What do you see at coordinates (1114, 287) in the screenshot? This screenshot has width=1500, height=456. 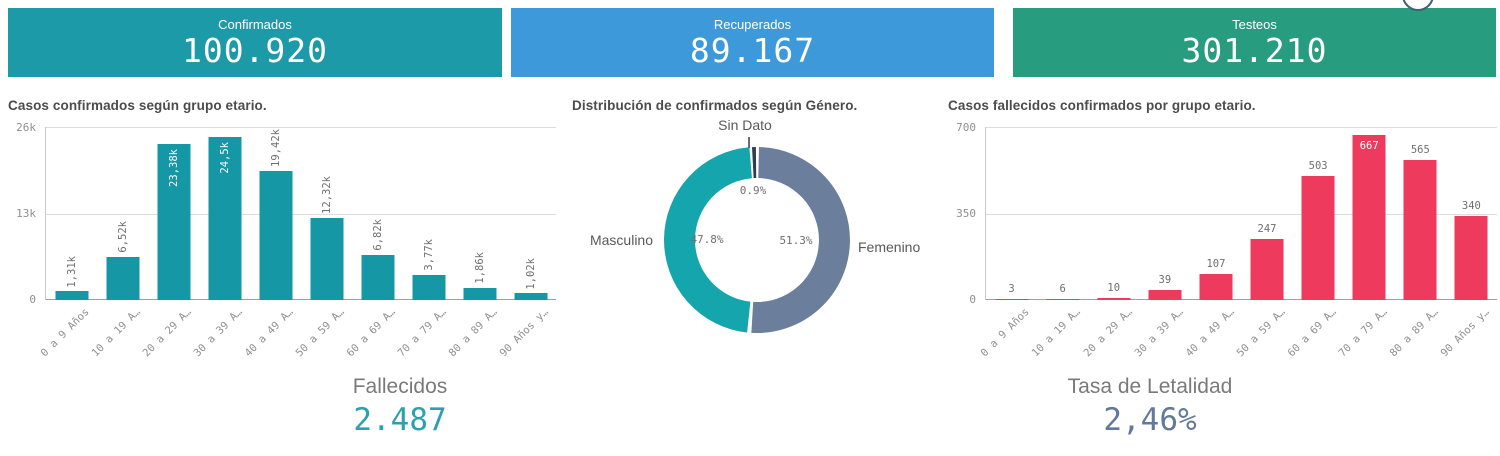 I see `bar-value-label: 10` at bounding box center [1114, 287].